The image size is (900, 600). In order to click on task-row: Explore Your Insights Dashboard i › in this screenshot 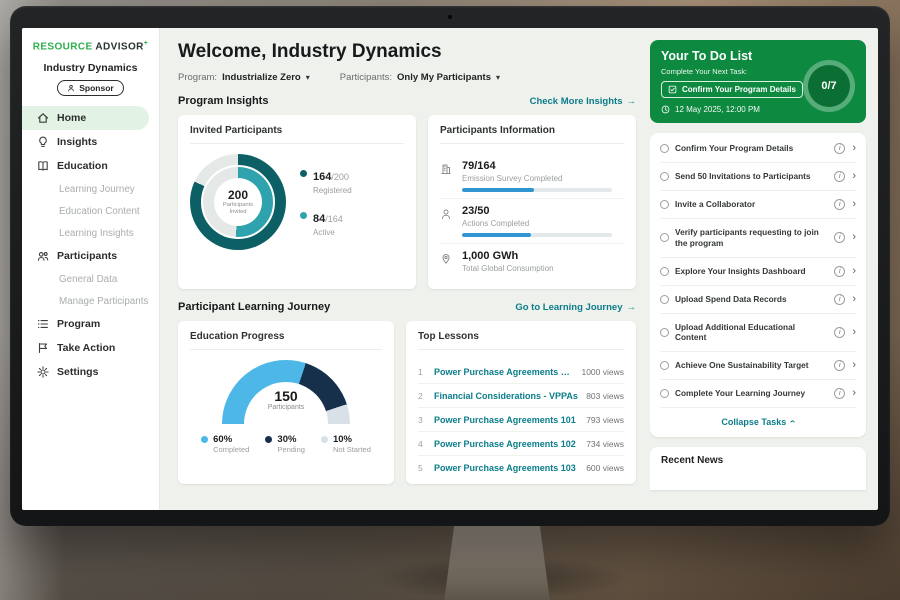, I will do `click(758, 272)`.